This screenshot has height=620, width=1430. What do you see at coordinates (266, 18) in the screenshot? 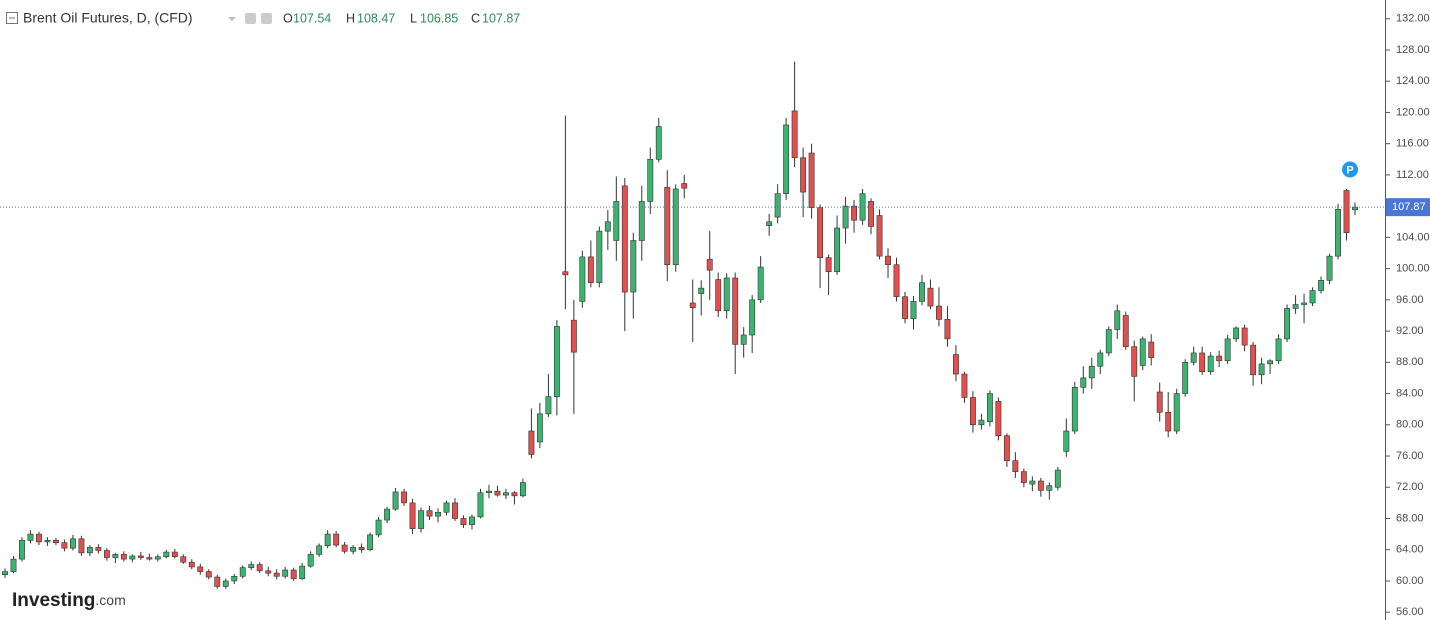
I see `close-icon` at bounding box center [266, 18].